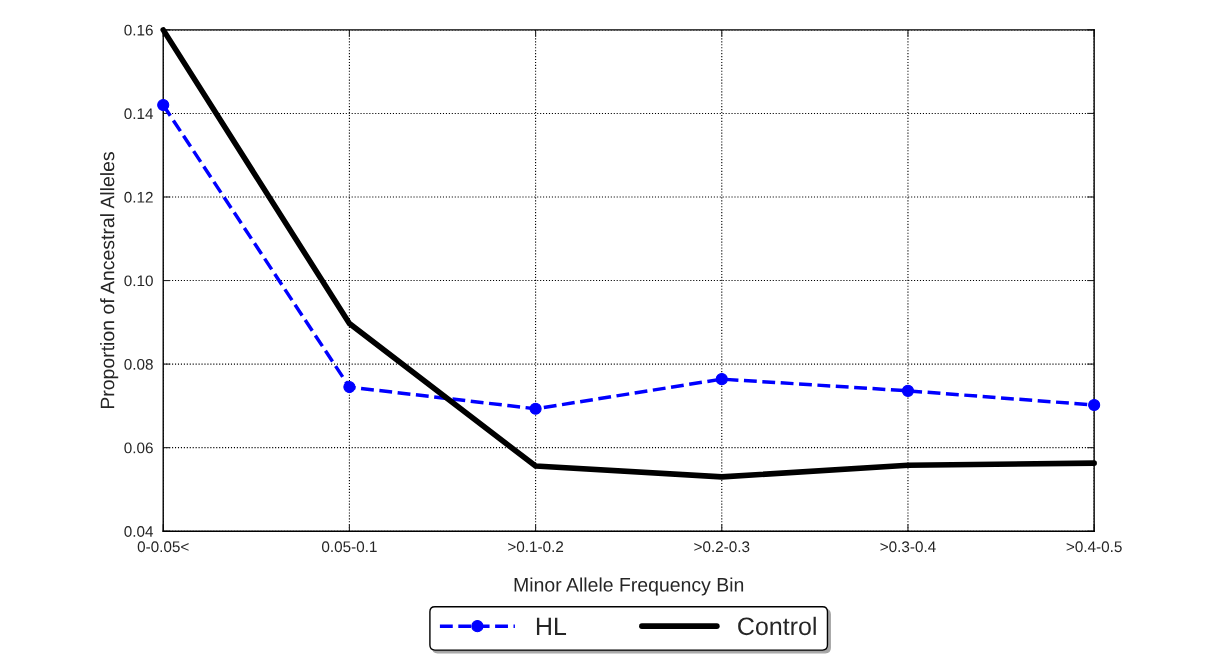 This screenshot has width=1209, height=664. What do you see at coordinates (1094, 547) in the screenshot?
I see `x-tick-label: >0.4-0.5` at bounding box center [1094, 547].